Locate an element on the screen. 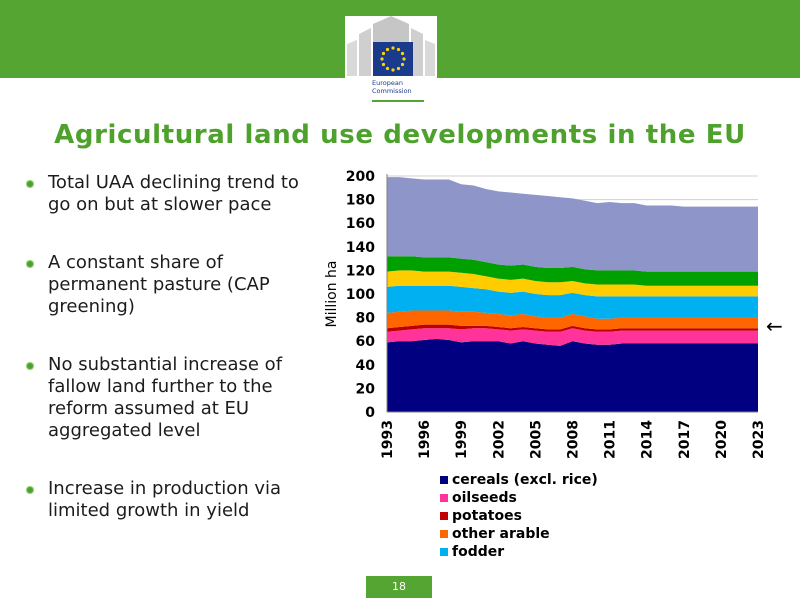 This screenshot has height=600, width=800. y-axis-label: Million ha is located at coordinates (332, 294).